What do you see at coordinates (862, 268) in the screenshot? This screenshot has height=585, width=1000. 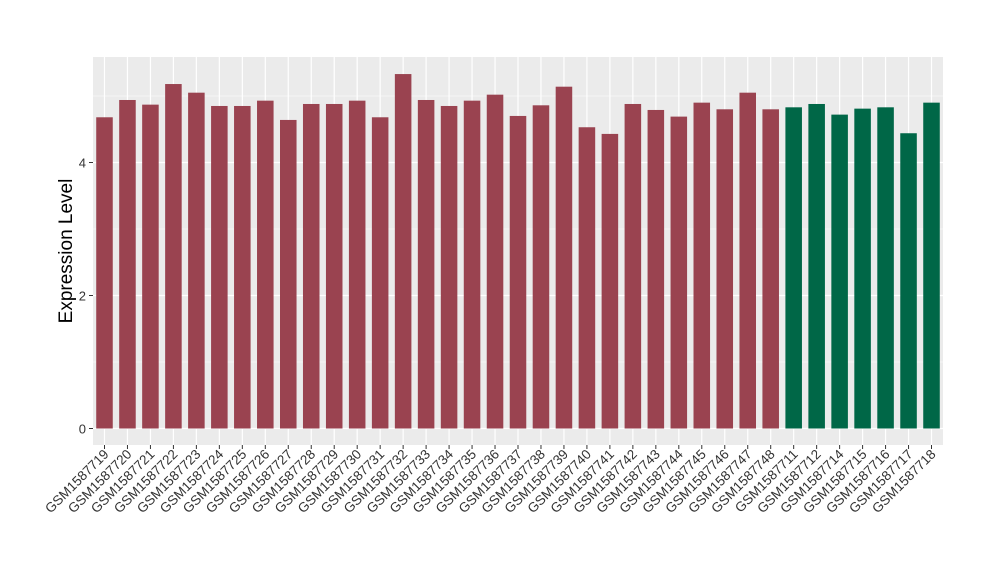 I see `bar-GSM1587715` at bounding box center [862, 268].